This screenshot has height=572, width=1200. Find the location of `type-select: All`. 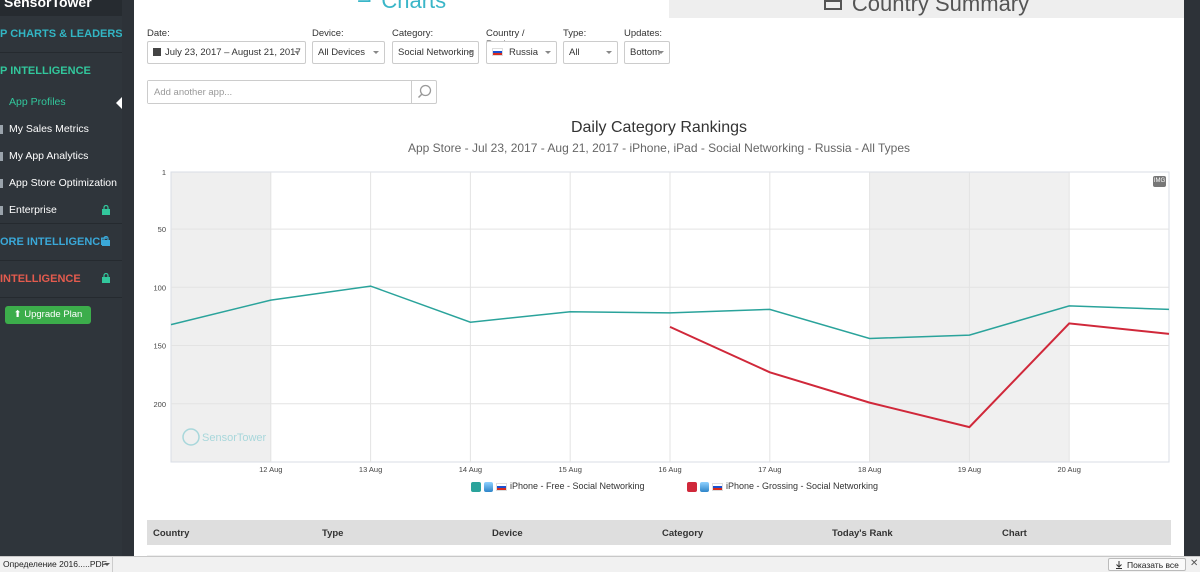

type-select: All is located at coordinates (590, 52).